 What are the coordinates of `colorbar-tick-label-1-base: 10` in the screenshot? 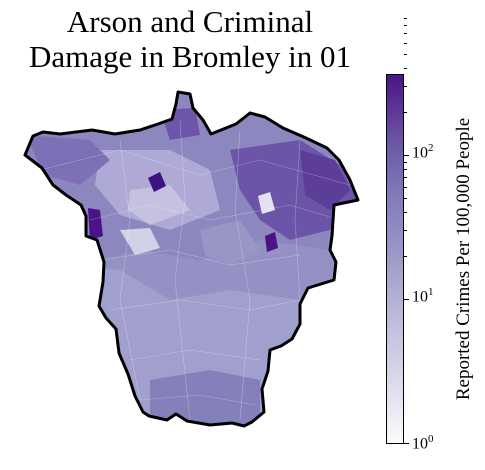 It's located at (420, 444).